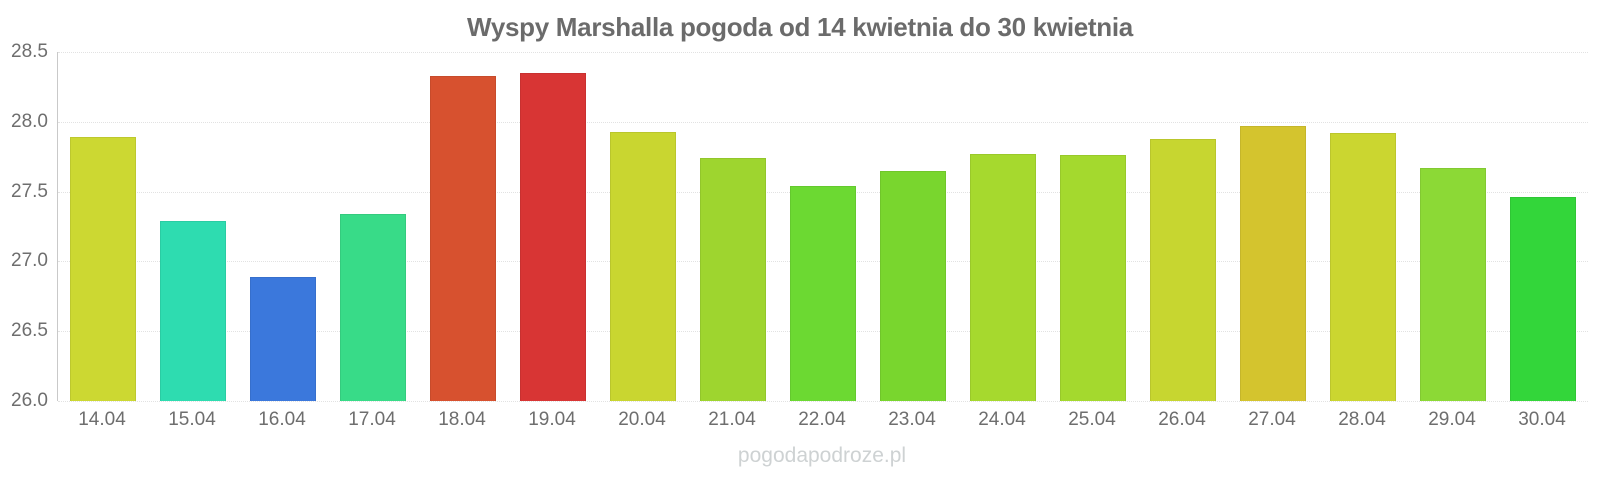 The width and height of the screenshot is (1600, 480). I want to click on x-tick-label: 15.04, so click(192, 419).